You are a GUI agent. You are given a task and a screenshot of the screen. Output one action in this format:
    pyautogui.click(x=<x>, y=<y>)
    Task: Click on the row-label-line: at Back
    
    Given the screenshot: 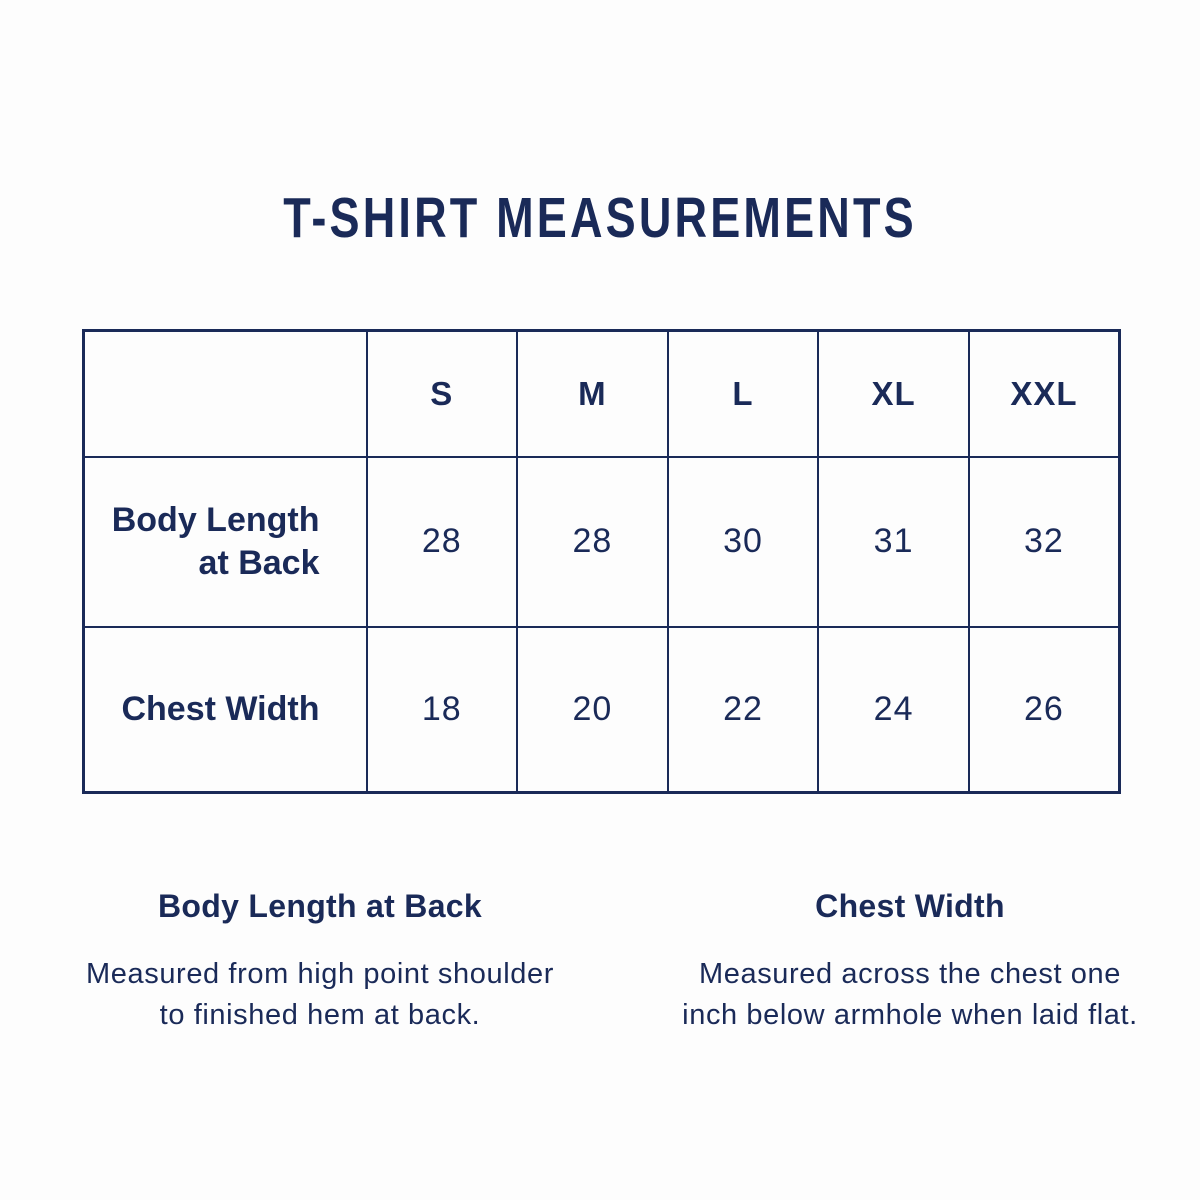 What is the action you would take?
    pyautogui.click(x=259, y=562)
    